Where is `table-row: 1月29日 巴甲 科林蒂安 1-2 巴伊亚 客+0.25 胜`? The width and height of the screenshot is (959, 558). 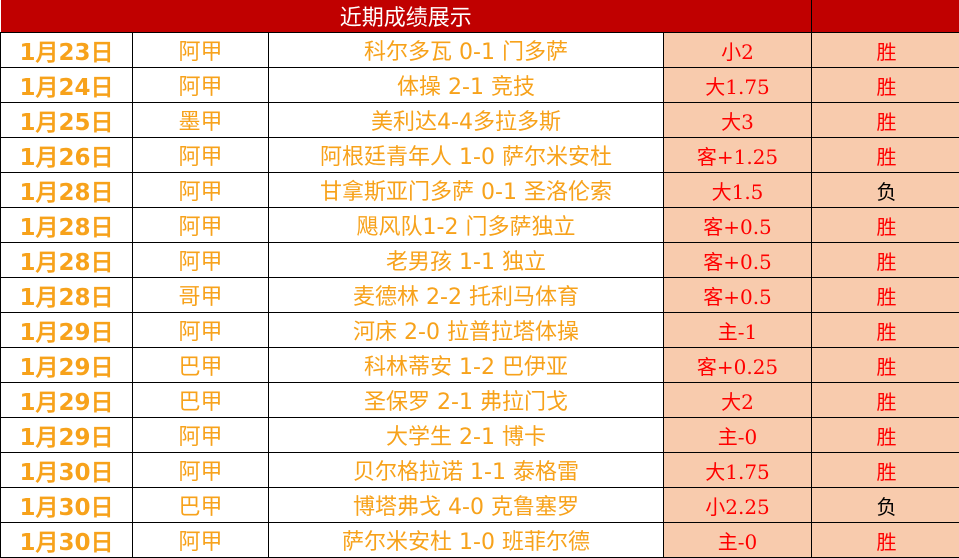 table-row: 1月29日 巴甲 科林蒂安 1-2 巴伊亚 客+0.25 胜 is located at coordinates (479, 365).